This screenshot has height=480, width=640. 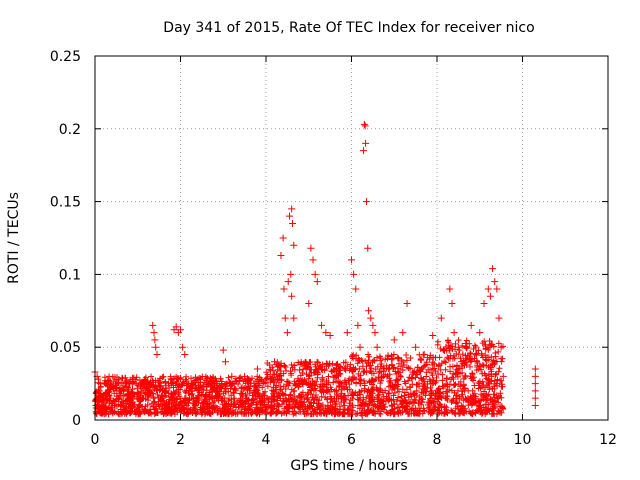 I want to click on y-tick-label: 0.25, so click(x=65, y=57).